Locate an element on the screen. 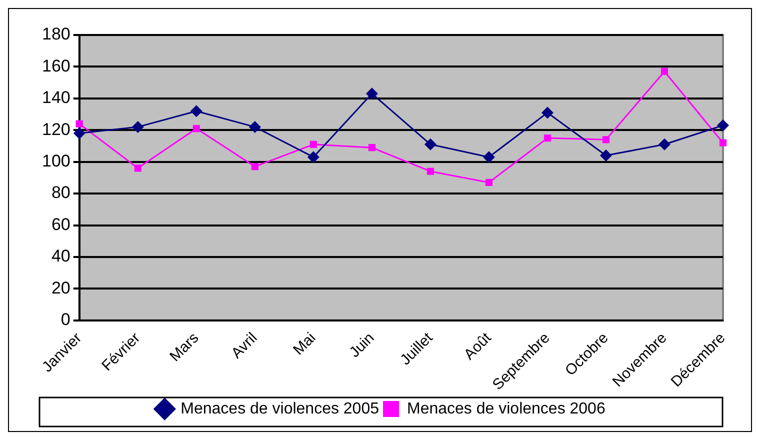 Image resolution: width=758 pixels, height=438 pixels. y-tick-label: 160 is located at coordinates (56, 66).